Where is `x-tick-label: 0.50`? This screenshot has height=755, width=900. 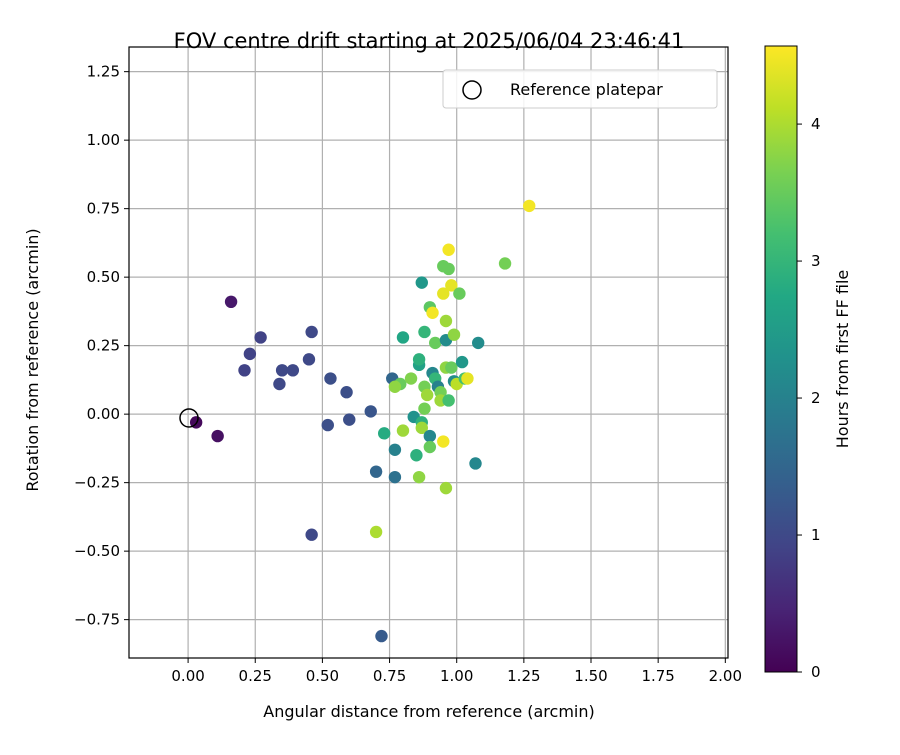 x-tick-label: 0.50 is located at coordinates (322, 676).